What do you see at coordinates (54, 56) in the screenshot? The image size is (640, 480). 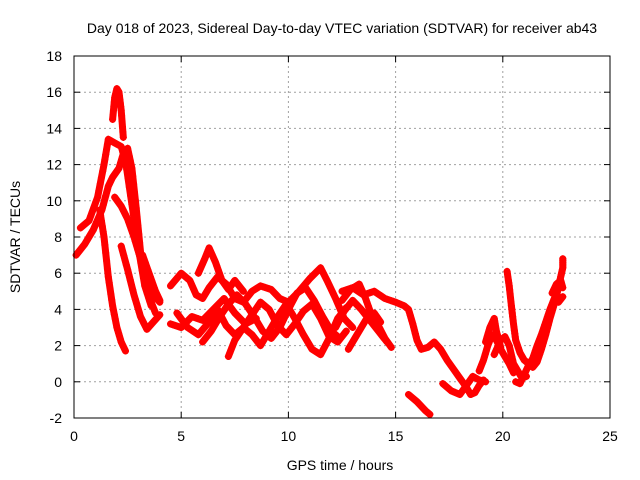 I see `y-tick-label: 18` at bounding box center [54, 56].